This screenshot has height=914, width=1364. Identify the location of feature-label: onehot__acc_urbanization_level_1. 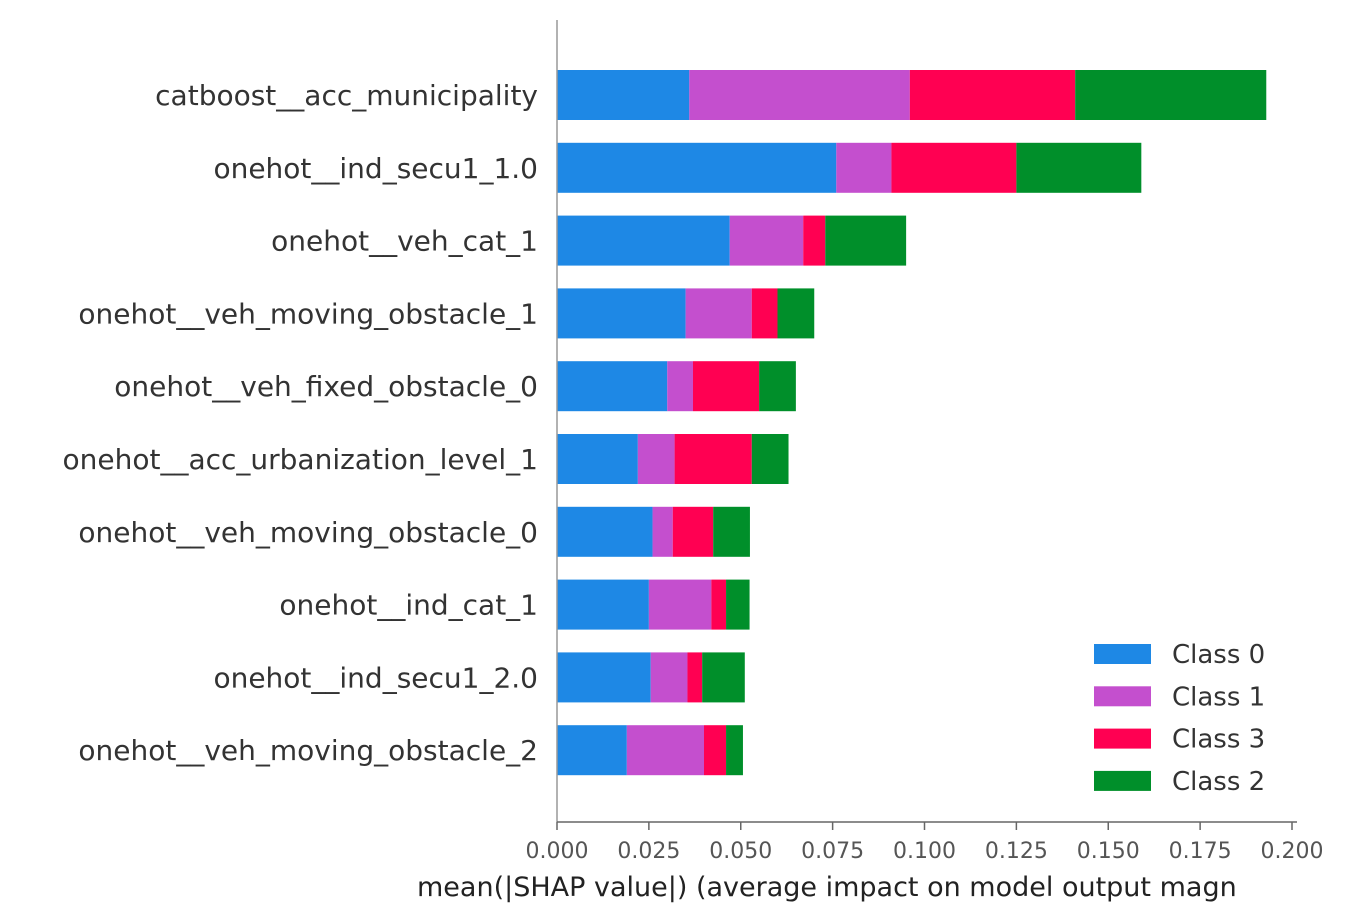
(300, 459).